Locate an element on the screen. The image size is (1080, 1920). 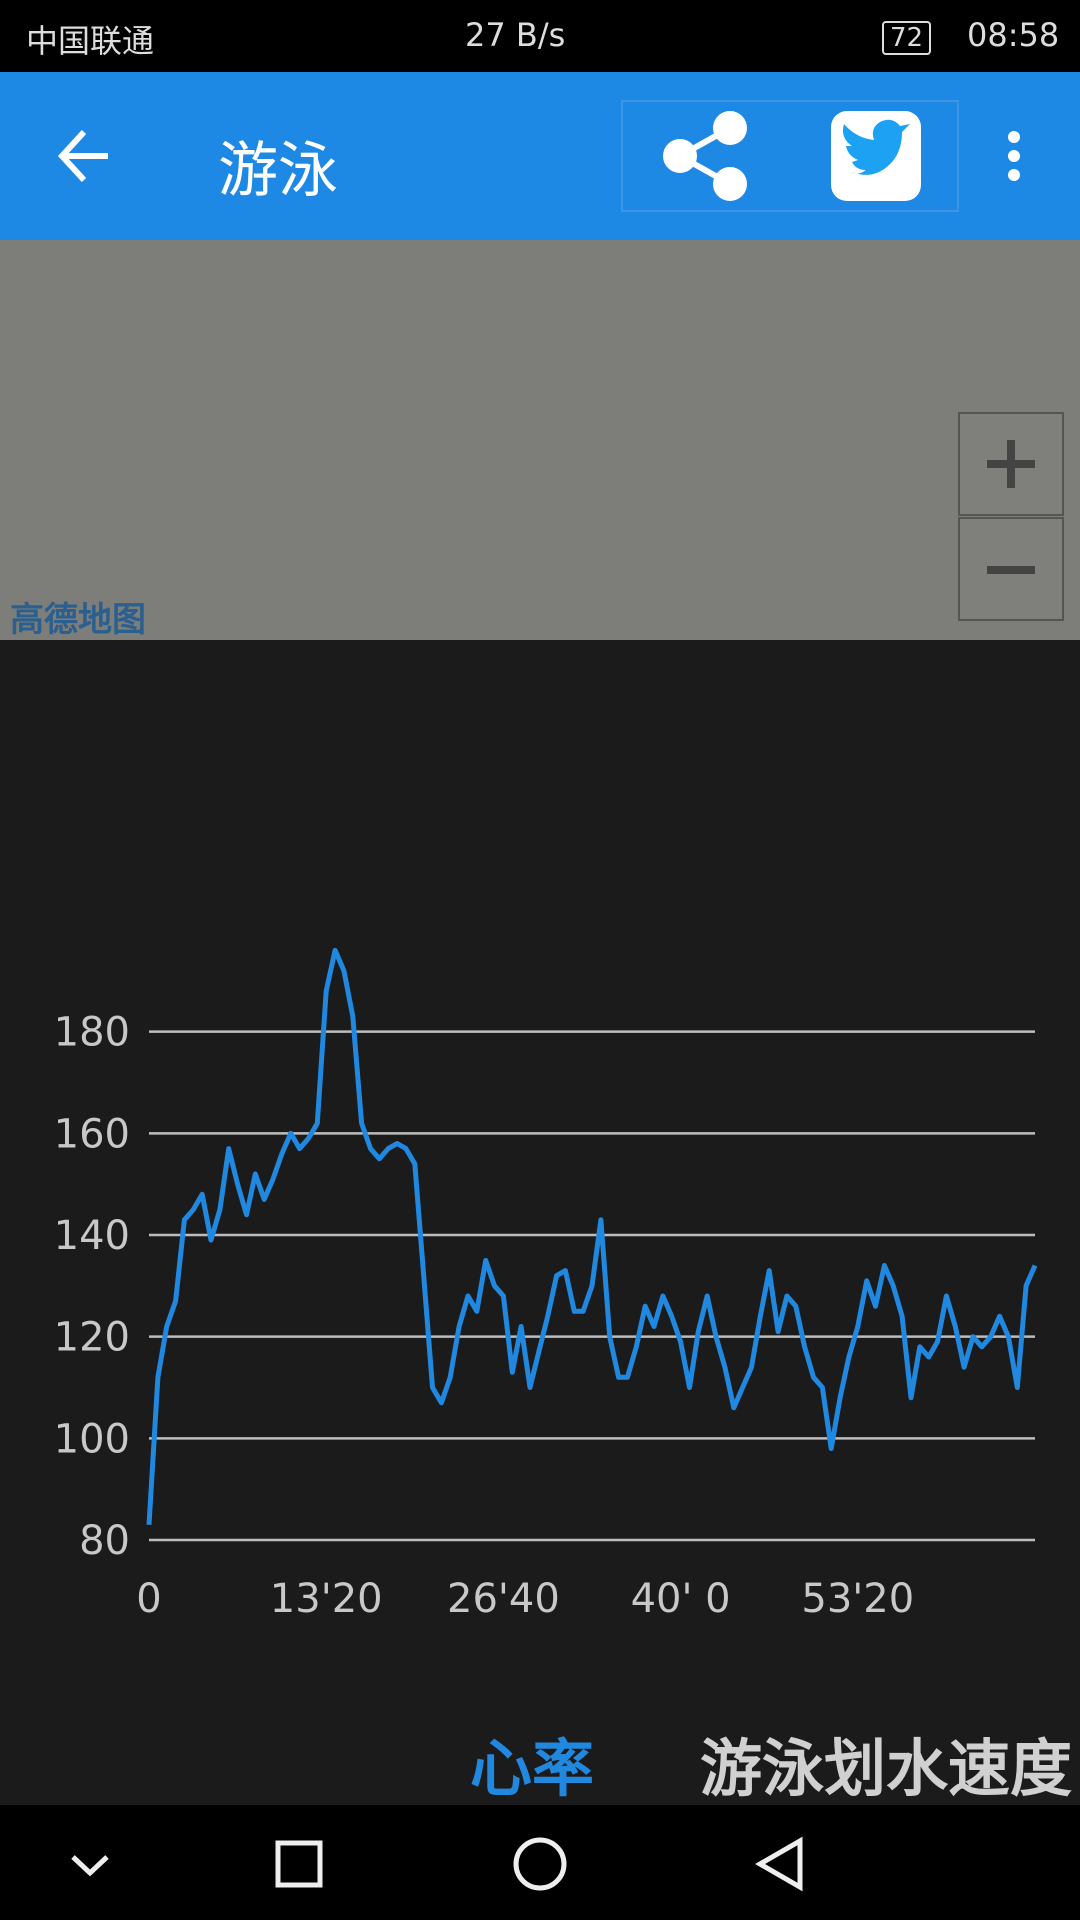
twitter-button is located at coordinates (876, 156).